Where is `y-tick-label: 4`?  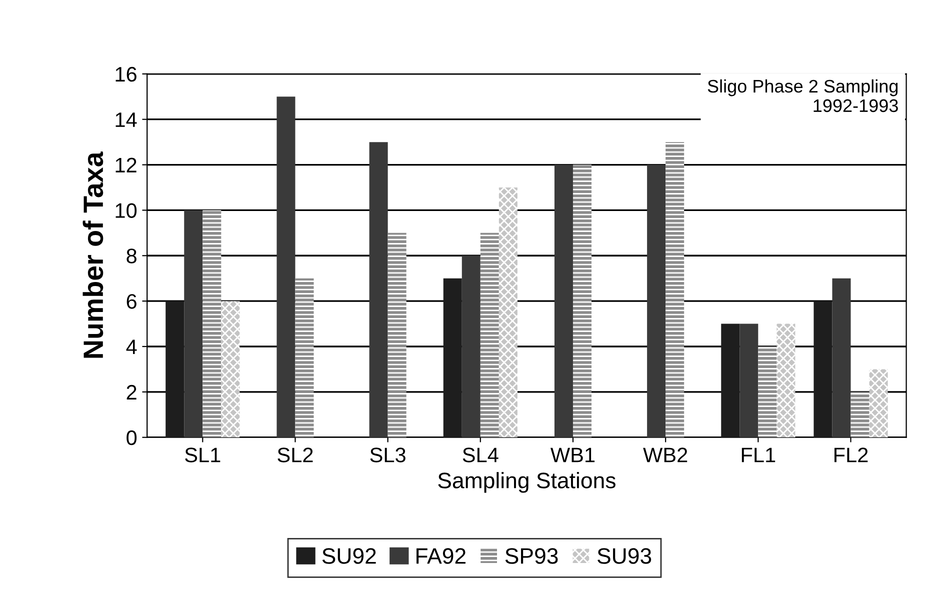 y-tick-label: 4 is located at coordinates (131, 347).